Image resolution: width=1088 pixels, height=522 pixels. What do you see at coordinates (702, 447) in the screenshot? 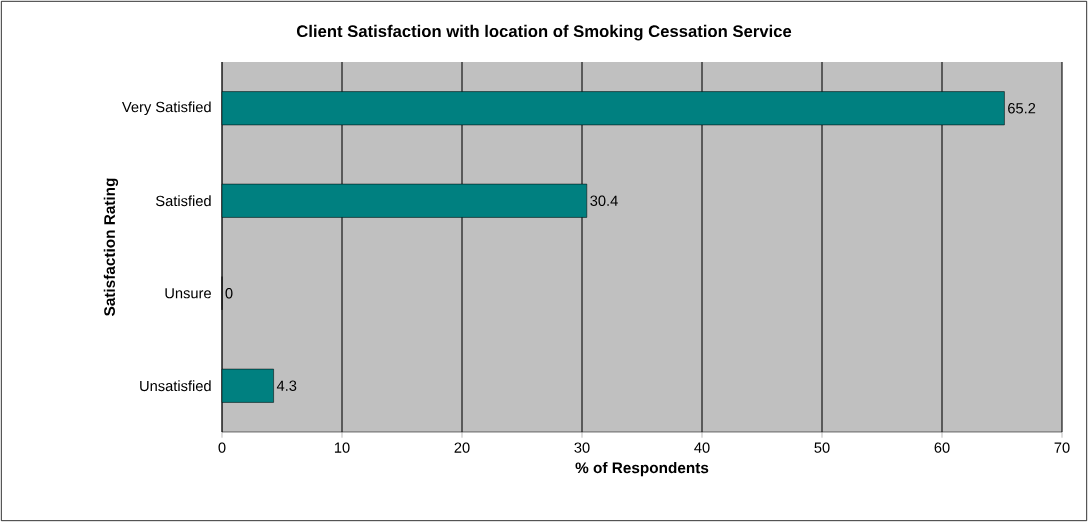
I see `x-tick-label: 40` at bounding box center [702, 447].